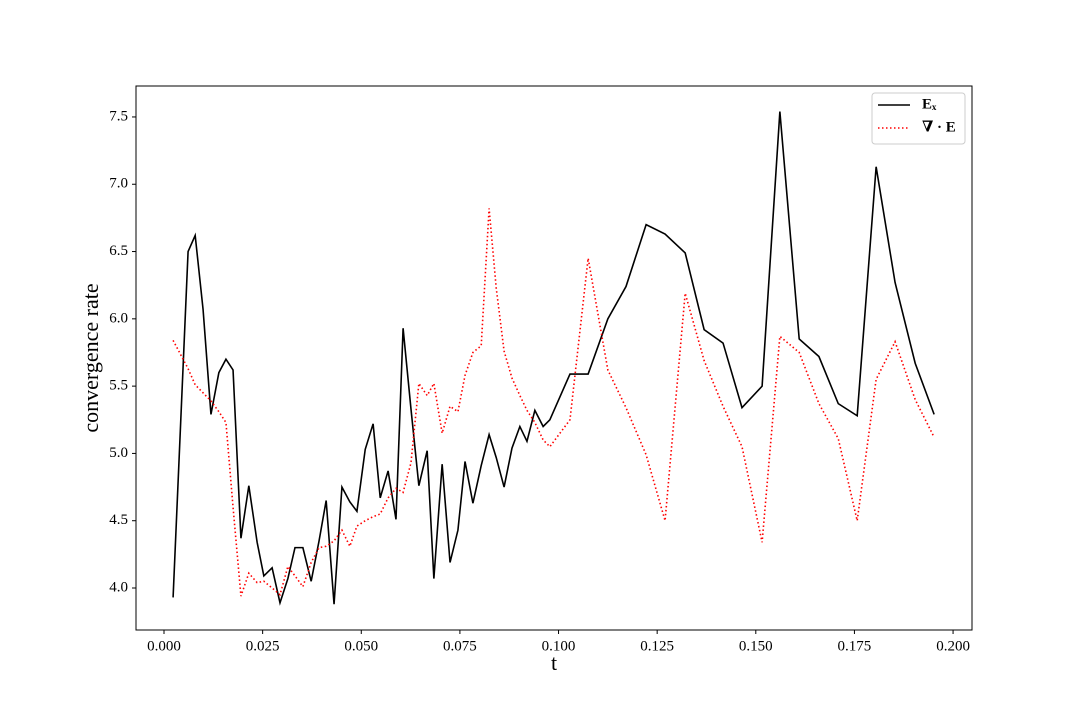  I want to click on legend-label: Eₓ, so click(929, 104).